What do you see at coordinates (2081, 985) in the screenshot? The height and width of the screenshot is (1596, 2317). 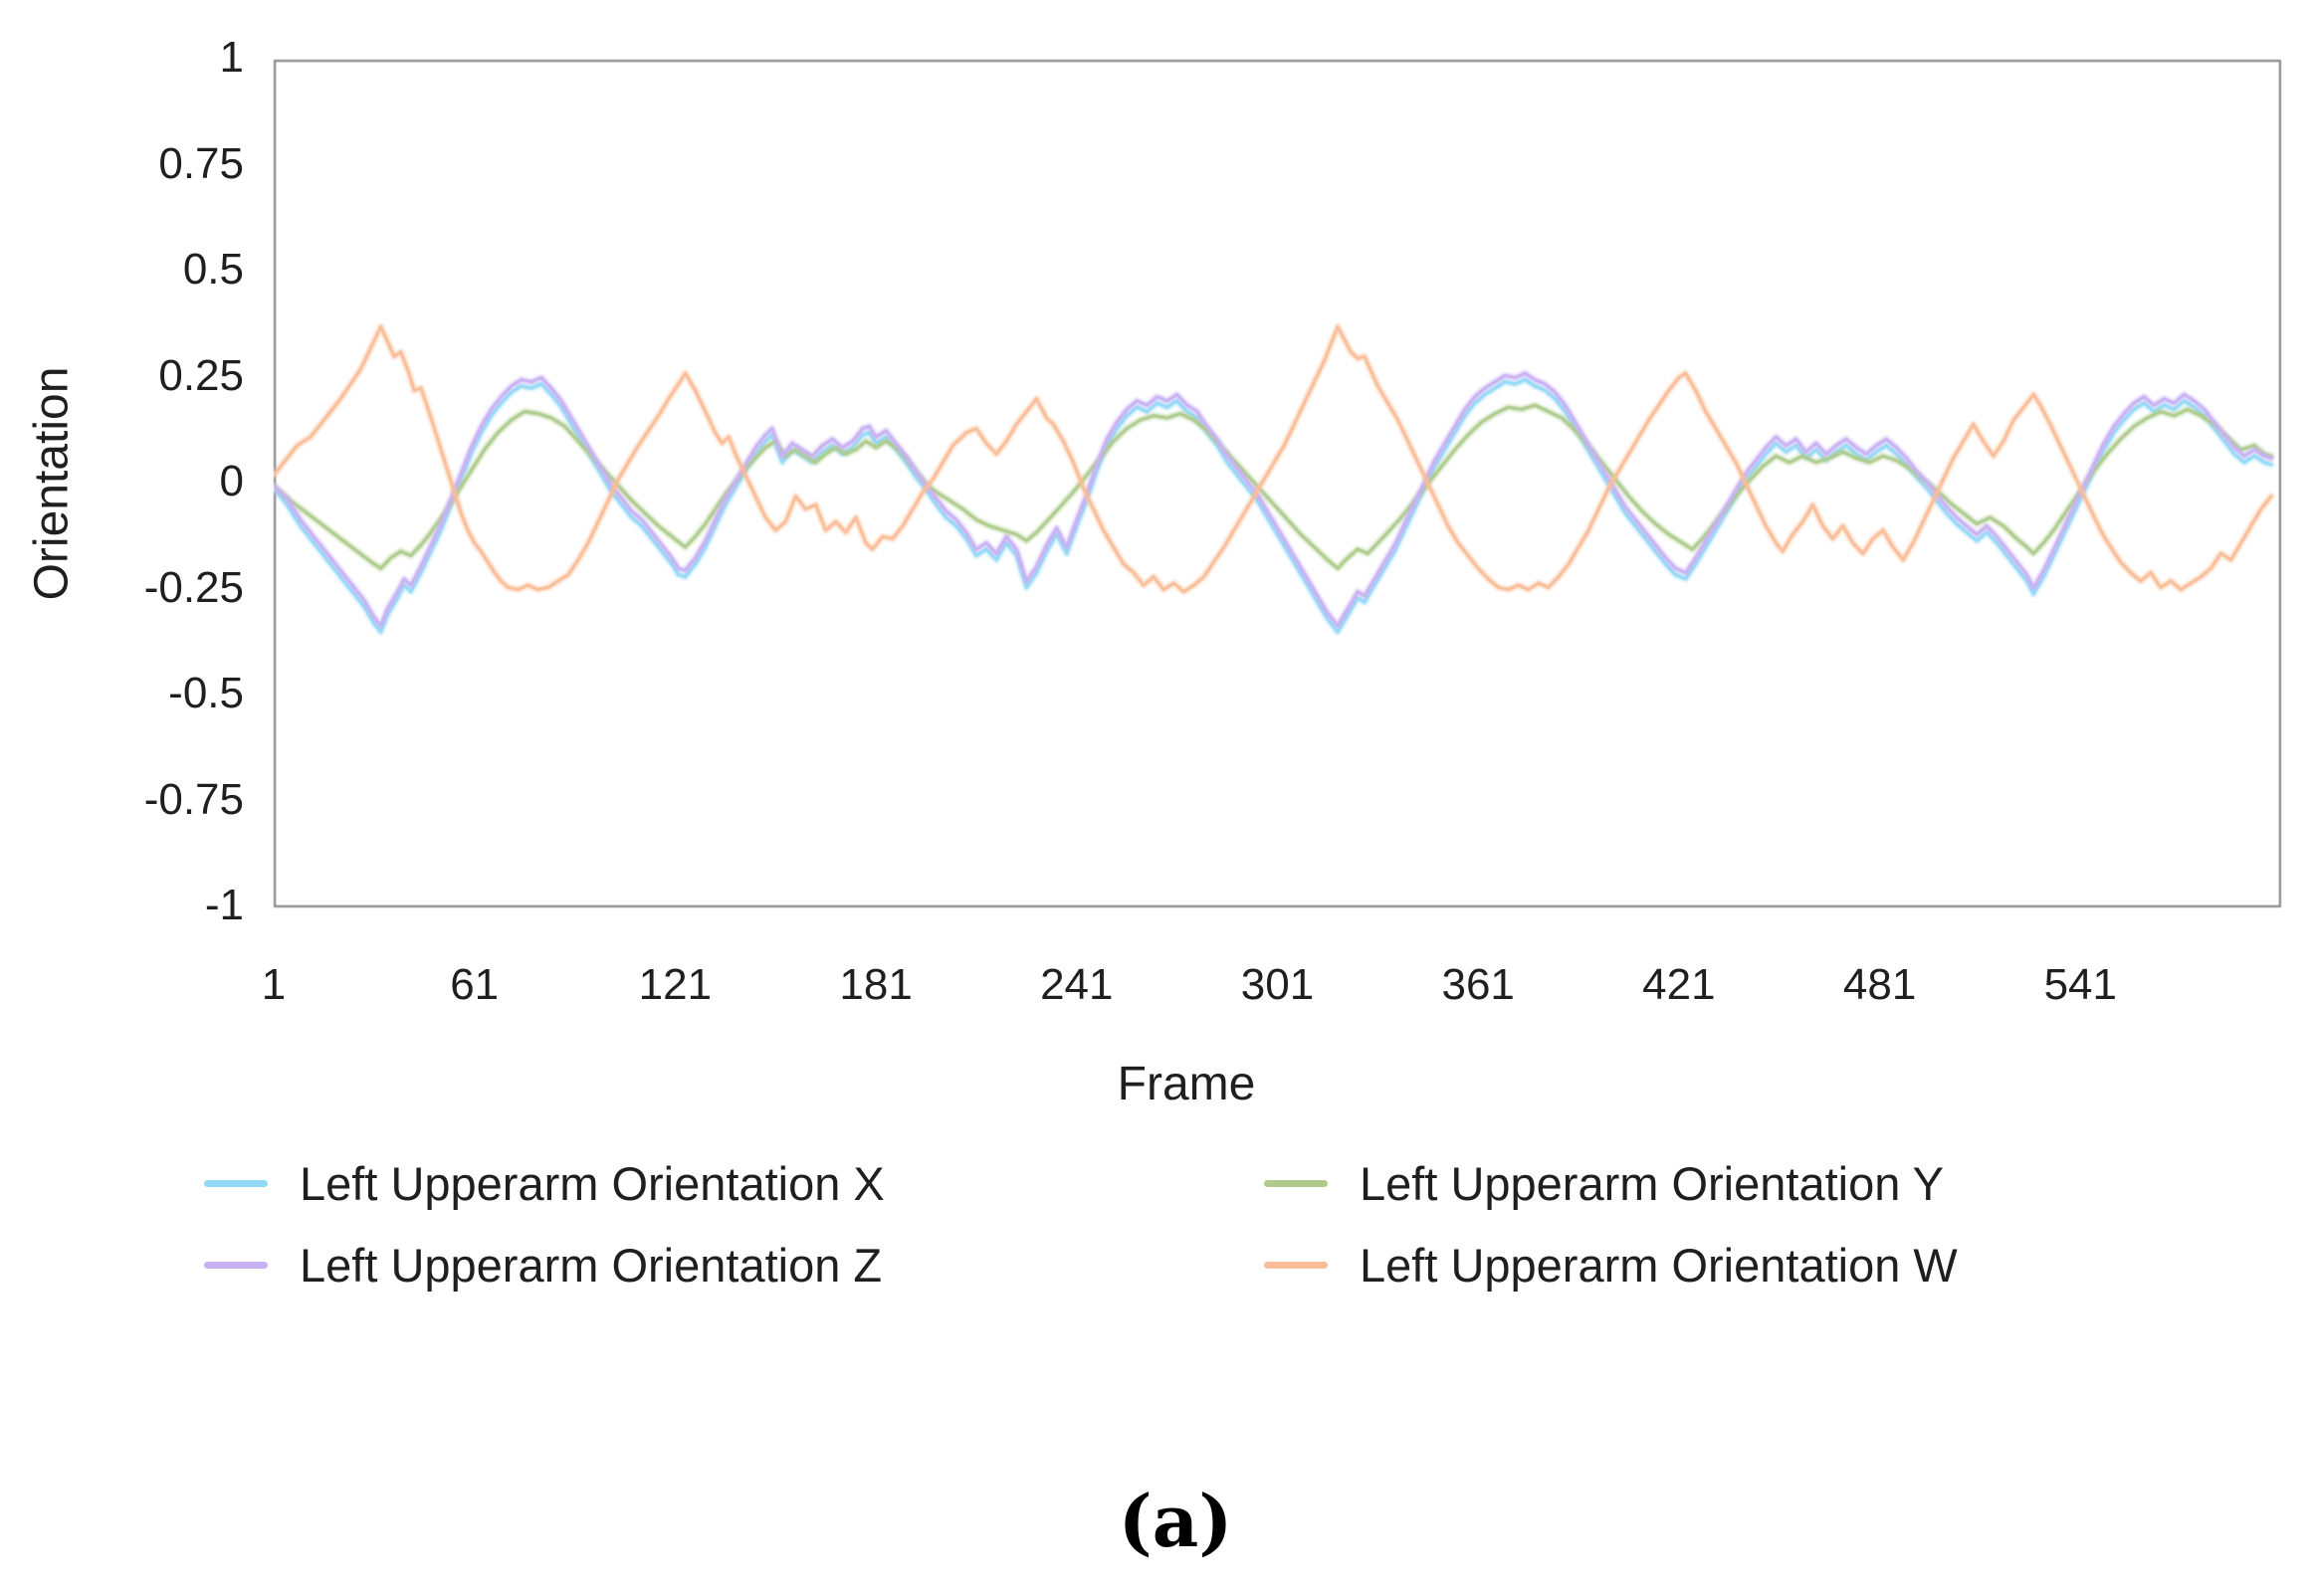 I see `x-tick-label: 541` at bounding box center [2081, 985].